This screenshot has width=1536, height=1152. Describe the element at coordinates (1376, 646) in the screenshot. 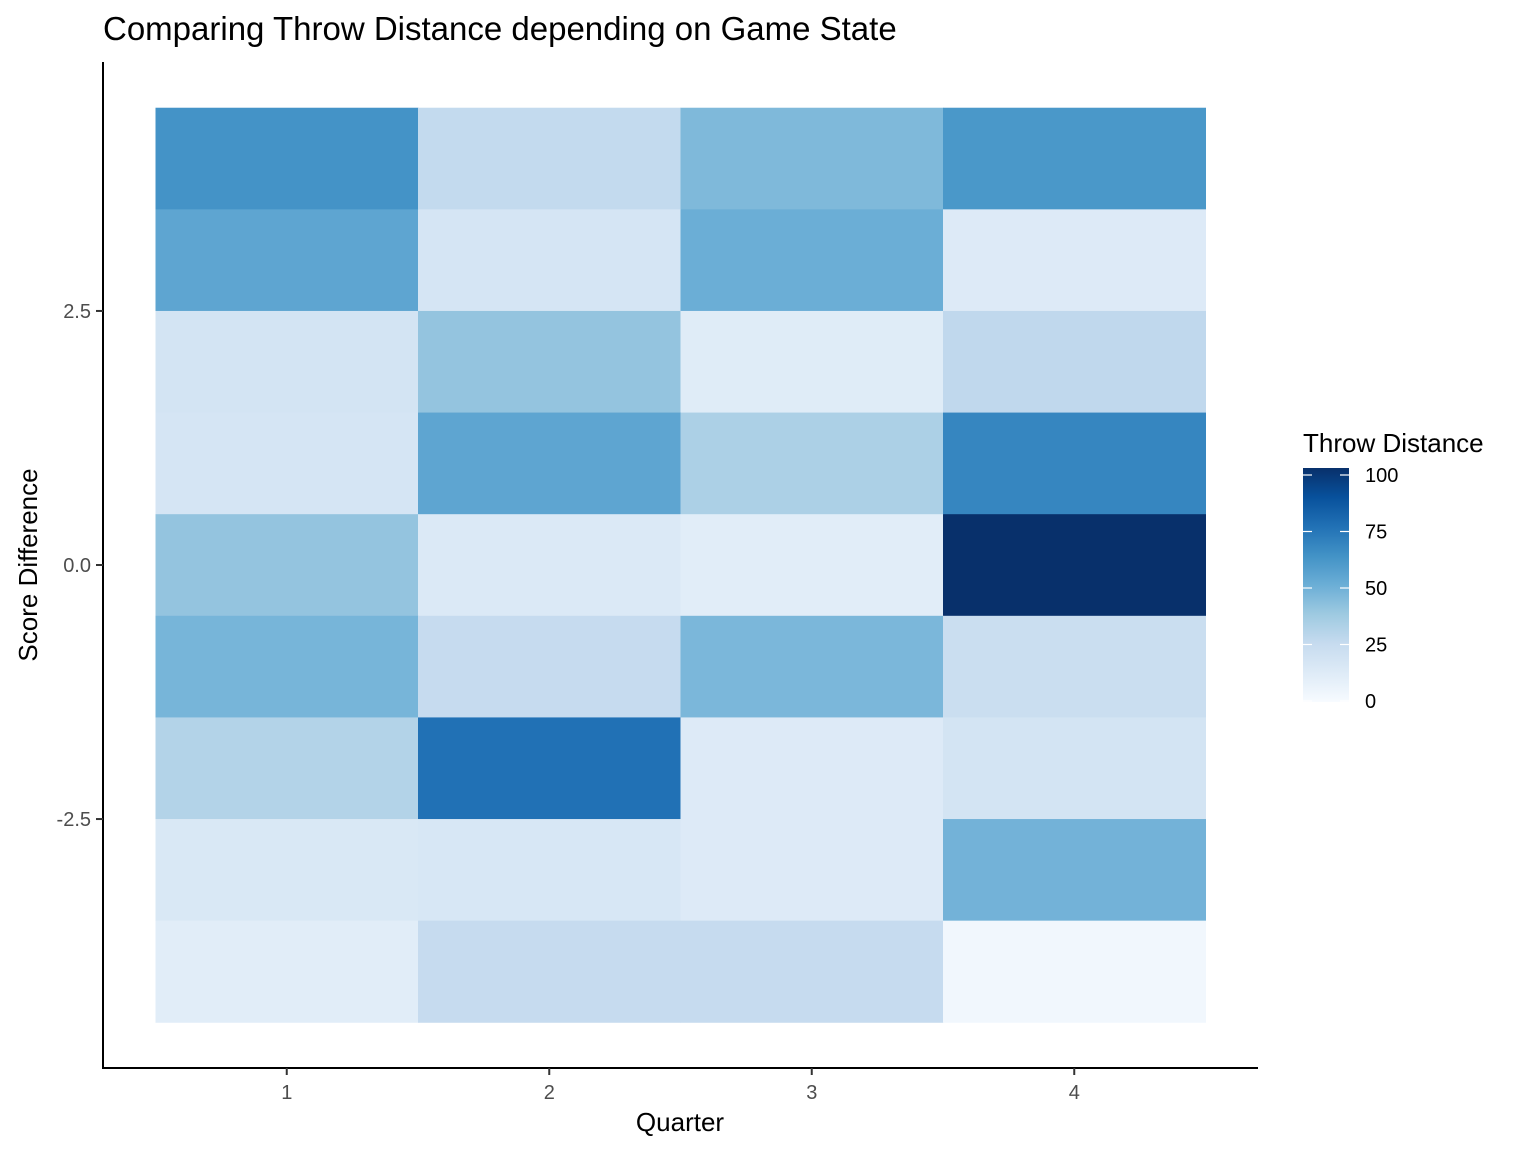

I see `legend-tick-label: 25` at that location.